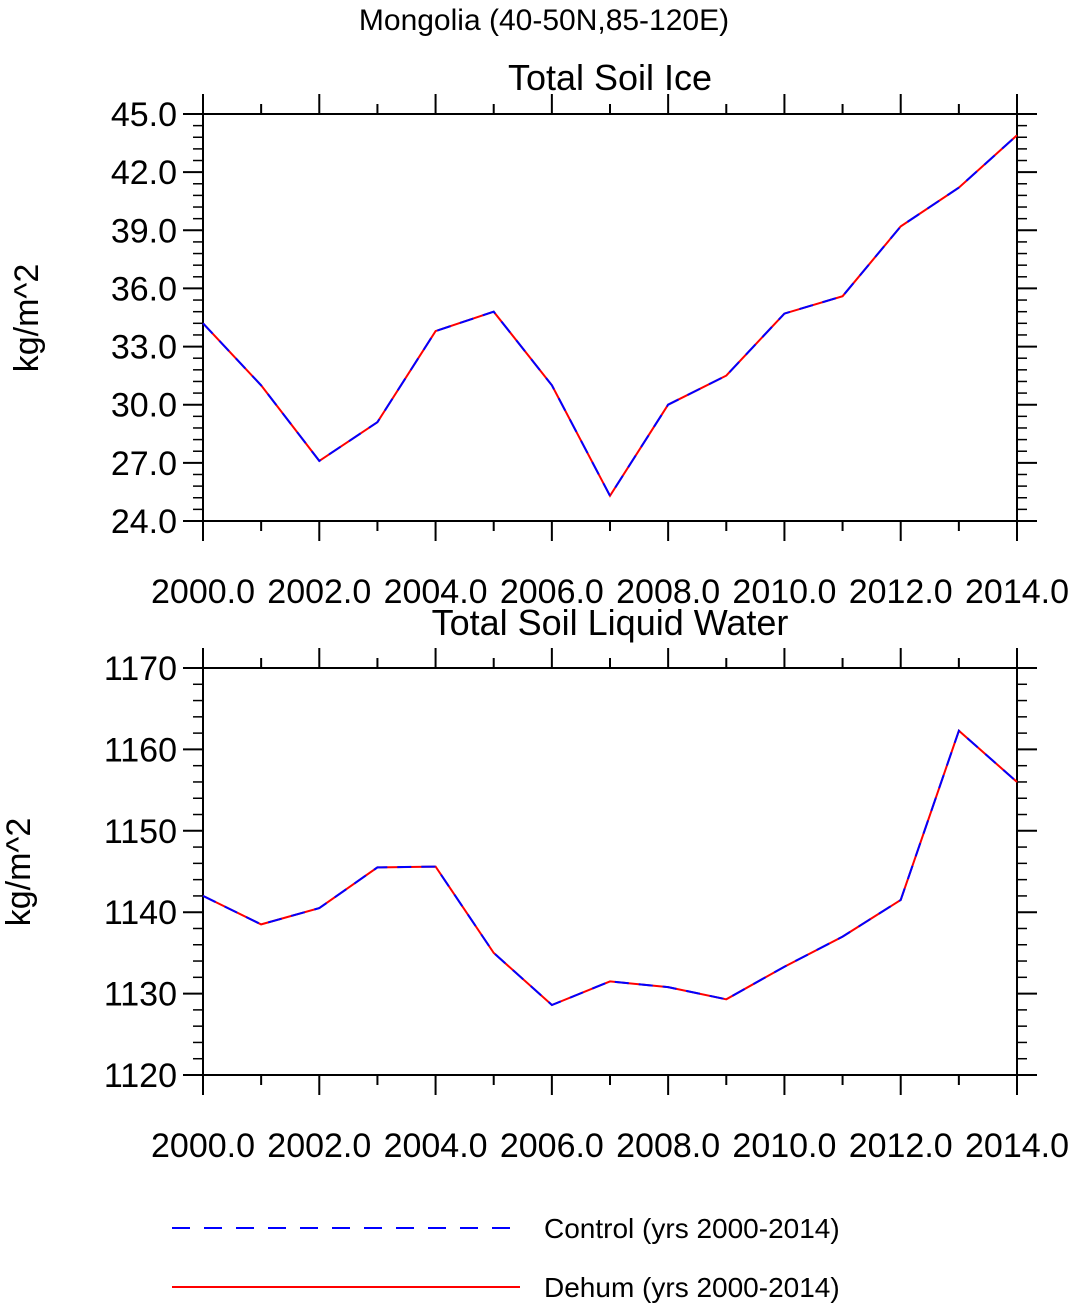 The width and height of the screenshot is (1079, 1307). Describe the element at coordinates (144, 348) in the screenshot. I see `y-tick-label: 33.0` at that location.